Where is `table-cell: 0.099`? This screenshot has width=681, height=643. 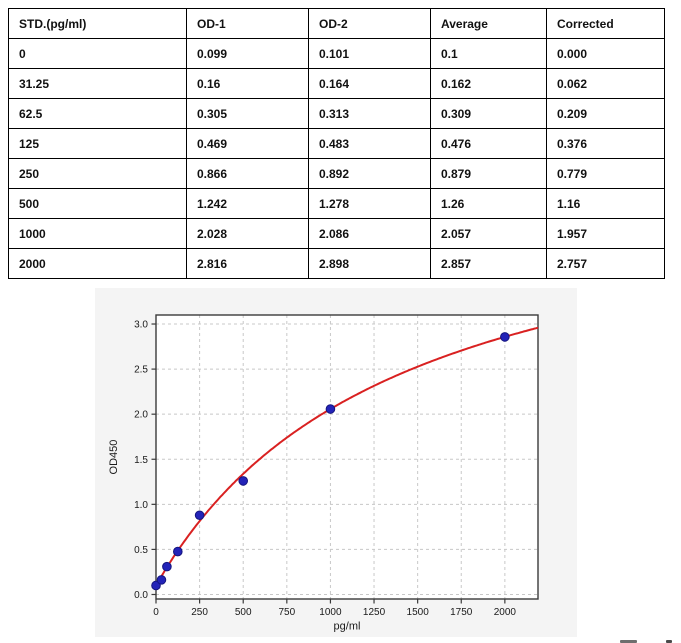
table-cell: 0.099 is located at coordinates (247, 53).